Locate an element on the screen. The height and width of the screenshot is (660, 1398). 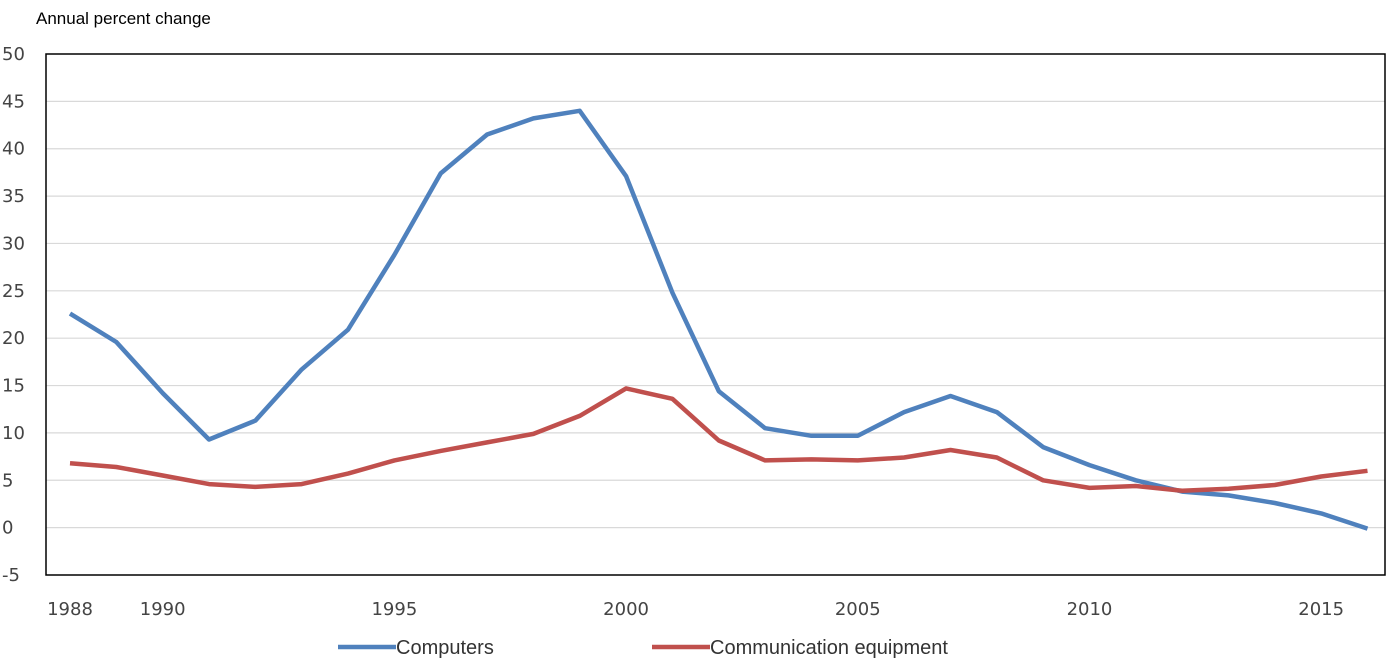
y-tick-label: 45 is located at coordinates (13, 101).